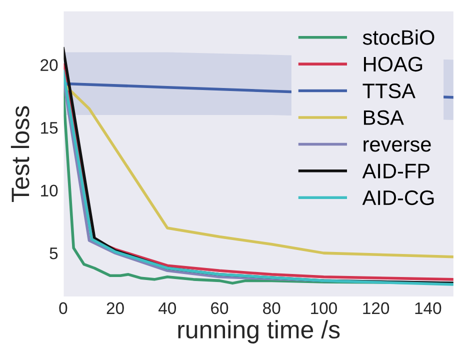 The image size is (468, 360). What do you see at coordinates (324, 308) in the screenshot?
I see `x-tick-label: 100` at bounding box center [324, 308].